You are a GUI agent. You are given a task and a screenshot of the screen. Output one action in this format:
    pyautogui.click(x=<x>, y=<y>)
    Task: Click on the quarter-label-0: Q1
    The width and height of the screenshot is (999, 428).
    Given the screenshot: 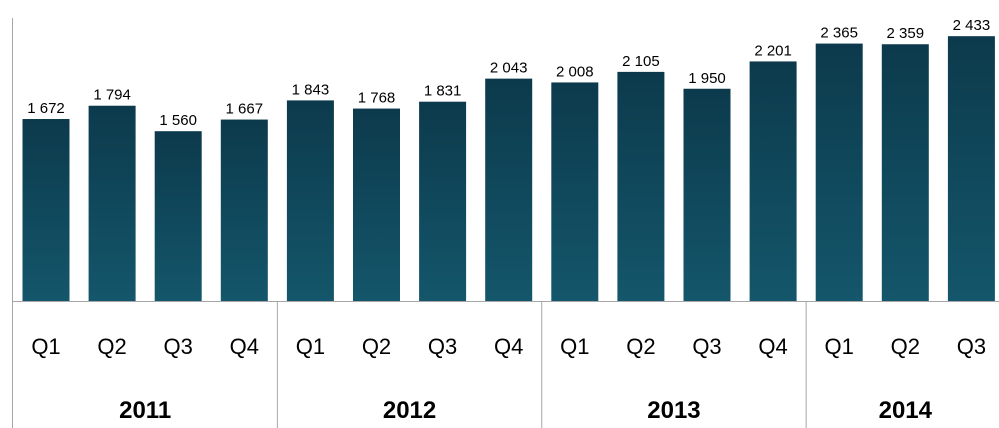 What is the action you would take?
    pyautogui.click(x=45, y=346)
    